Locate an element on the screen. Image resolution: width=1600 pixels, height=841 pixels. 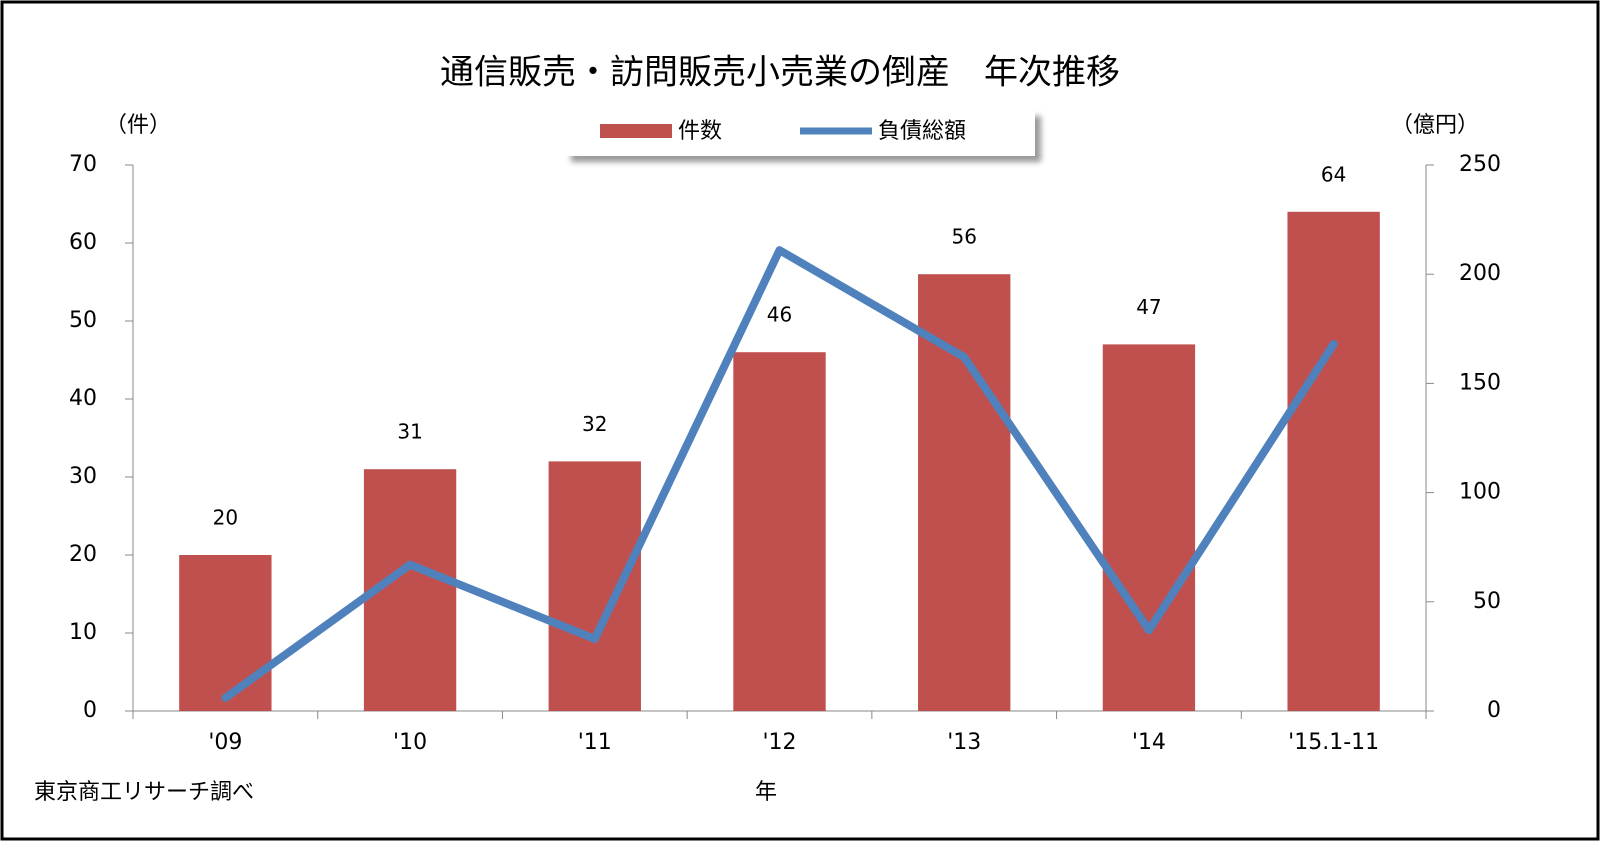
data-label: 56 is located at coordinates (963, 237).